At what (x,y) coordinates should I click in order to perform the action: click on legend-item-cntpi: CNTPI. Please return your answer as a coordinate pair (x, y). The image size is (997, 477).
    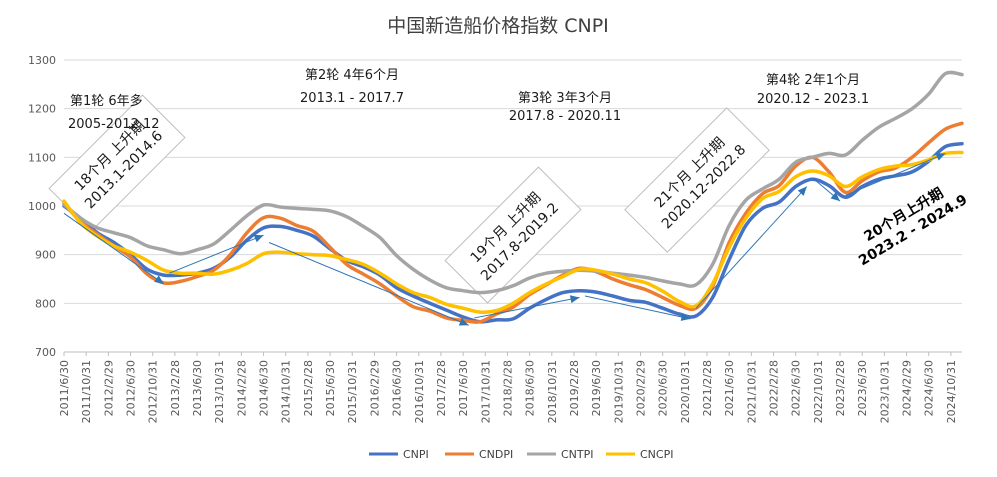
    Looking at the image, I should click on (560, 454).